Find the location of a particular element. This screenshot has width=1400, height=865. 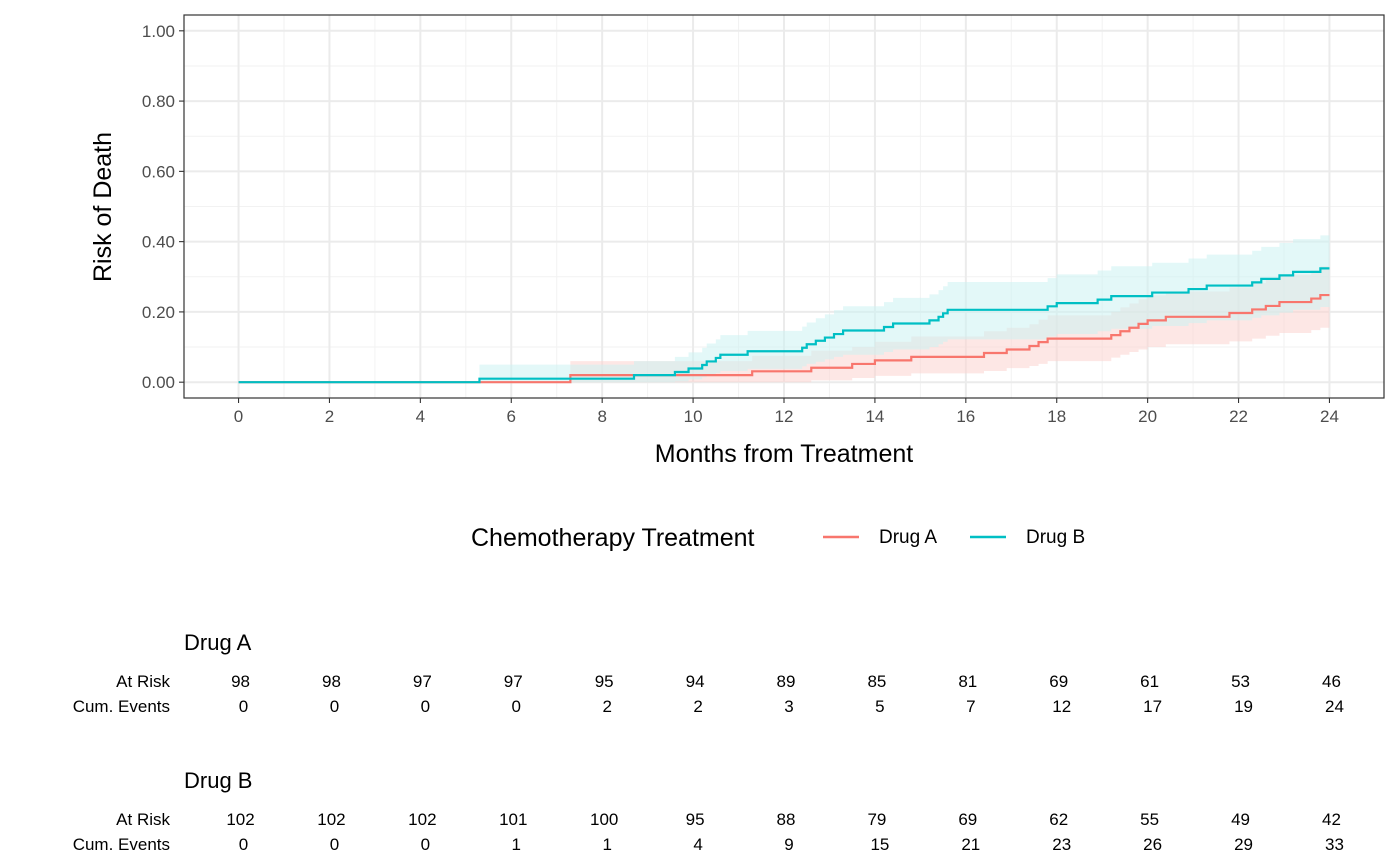

risk-table-cell-at-risk: 85 is located at coordinates (876, 681).